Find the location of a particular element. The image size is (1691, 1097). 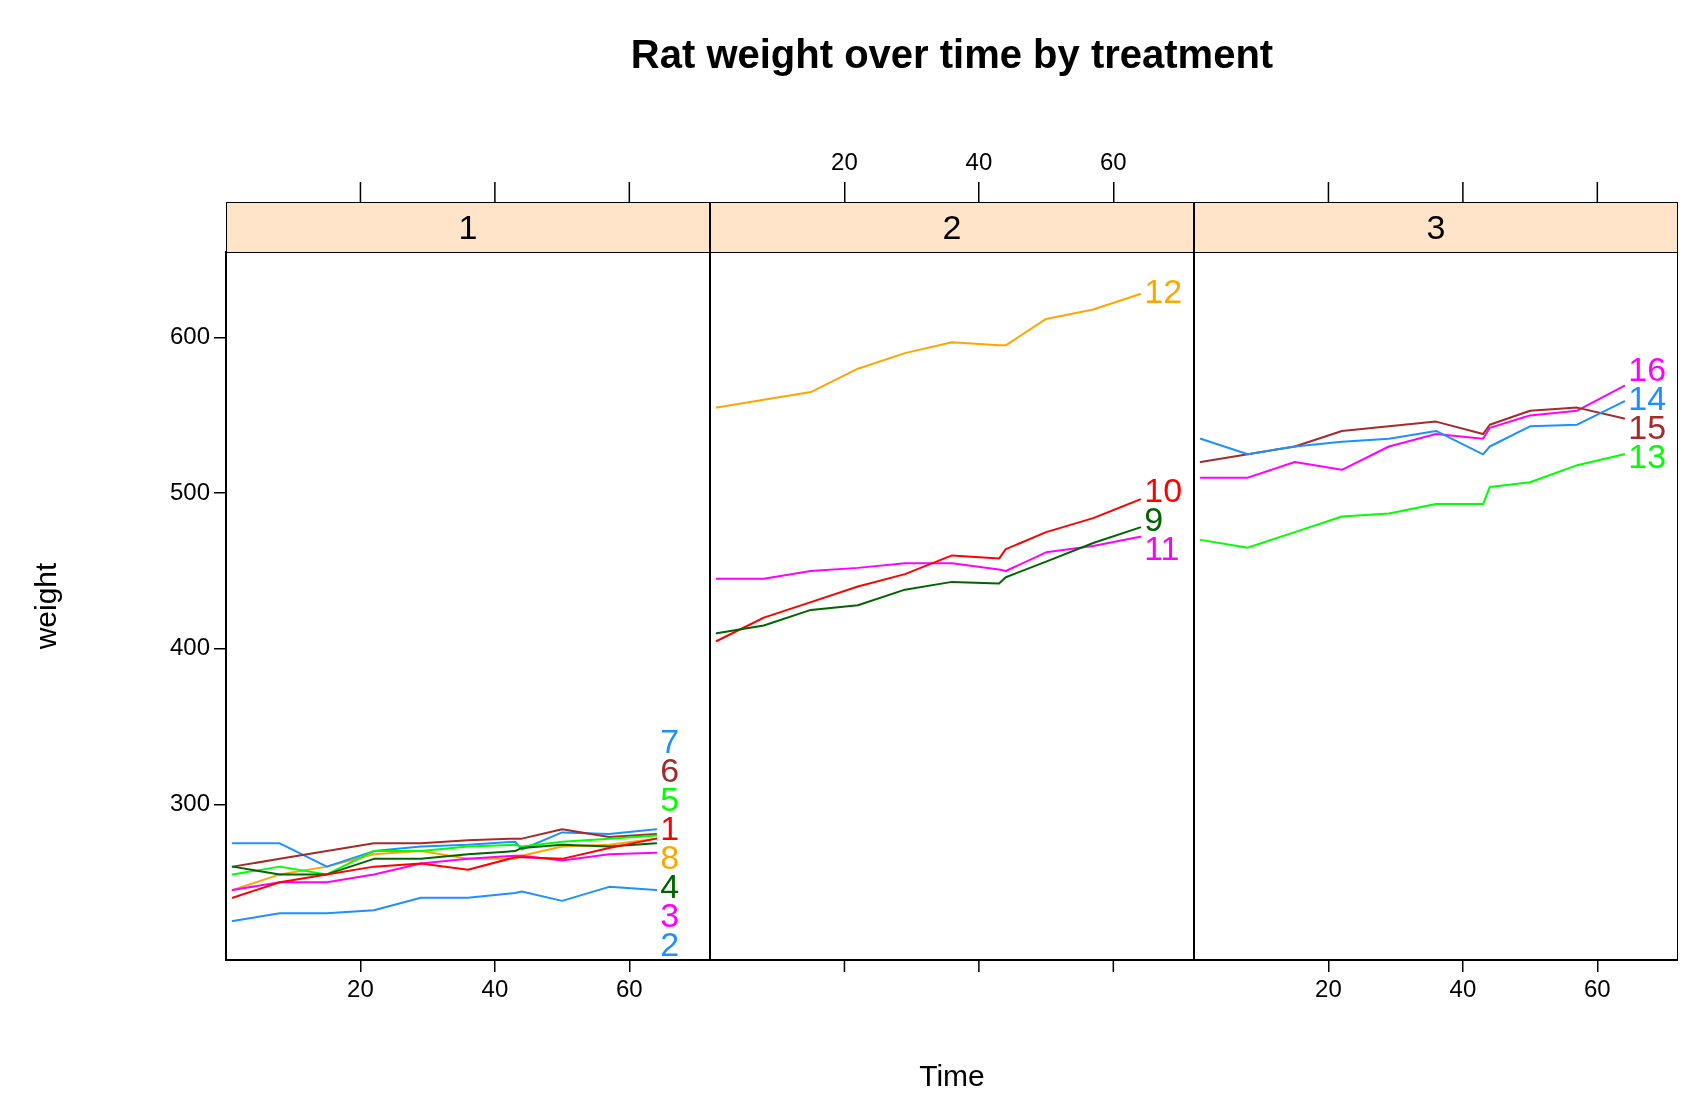

y-tick-label: 600 is located at coordinates (189, 336).